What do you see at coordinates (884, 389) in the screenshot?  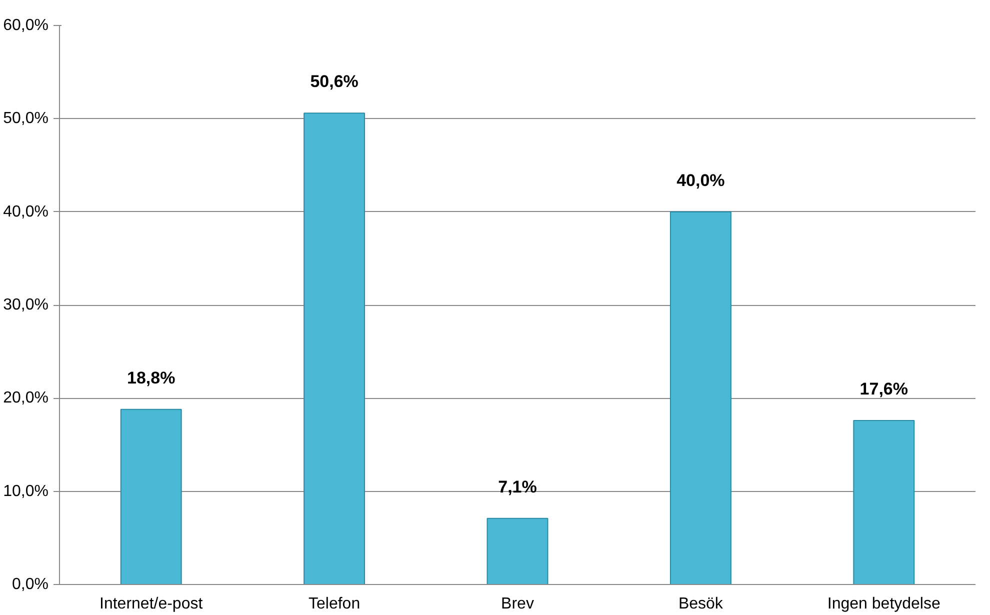 I see `data-label: 17,6%` at bounding box center [884, 389].